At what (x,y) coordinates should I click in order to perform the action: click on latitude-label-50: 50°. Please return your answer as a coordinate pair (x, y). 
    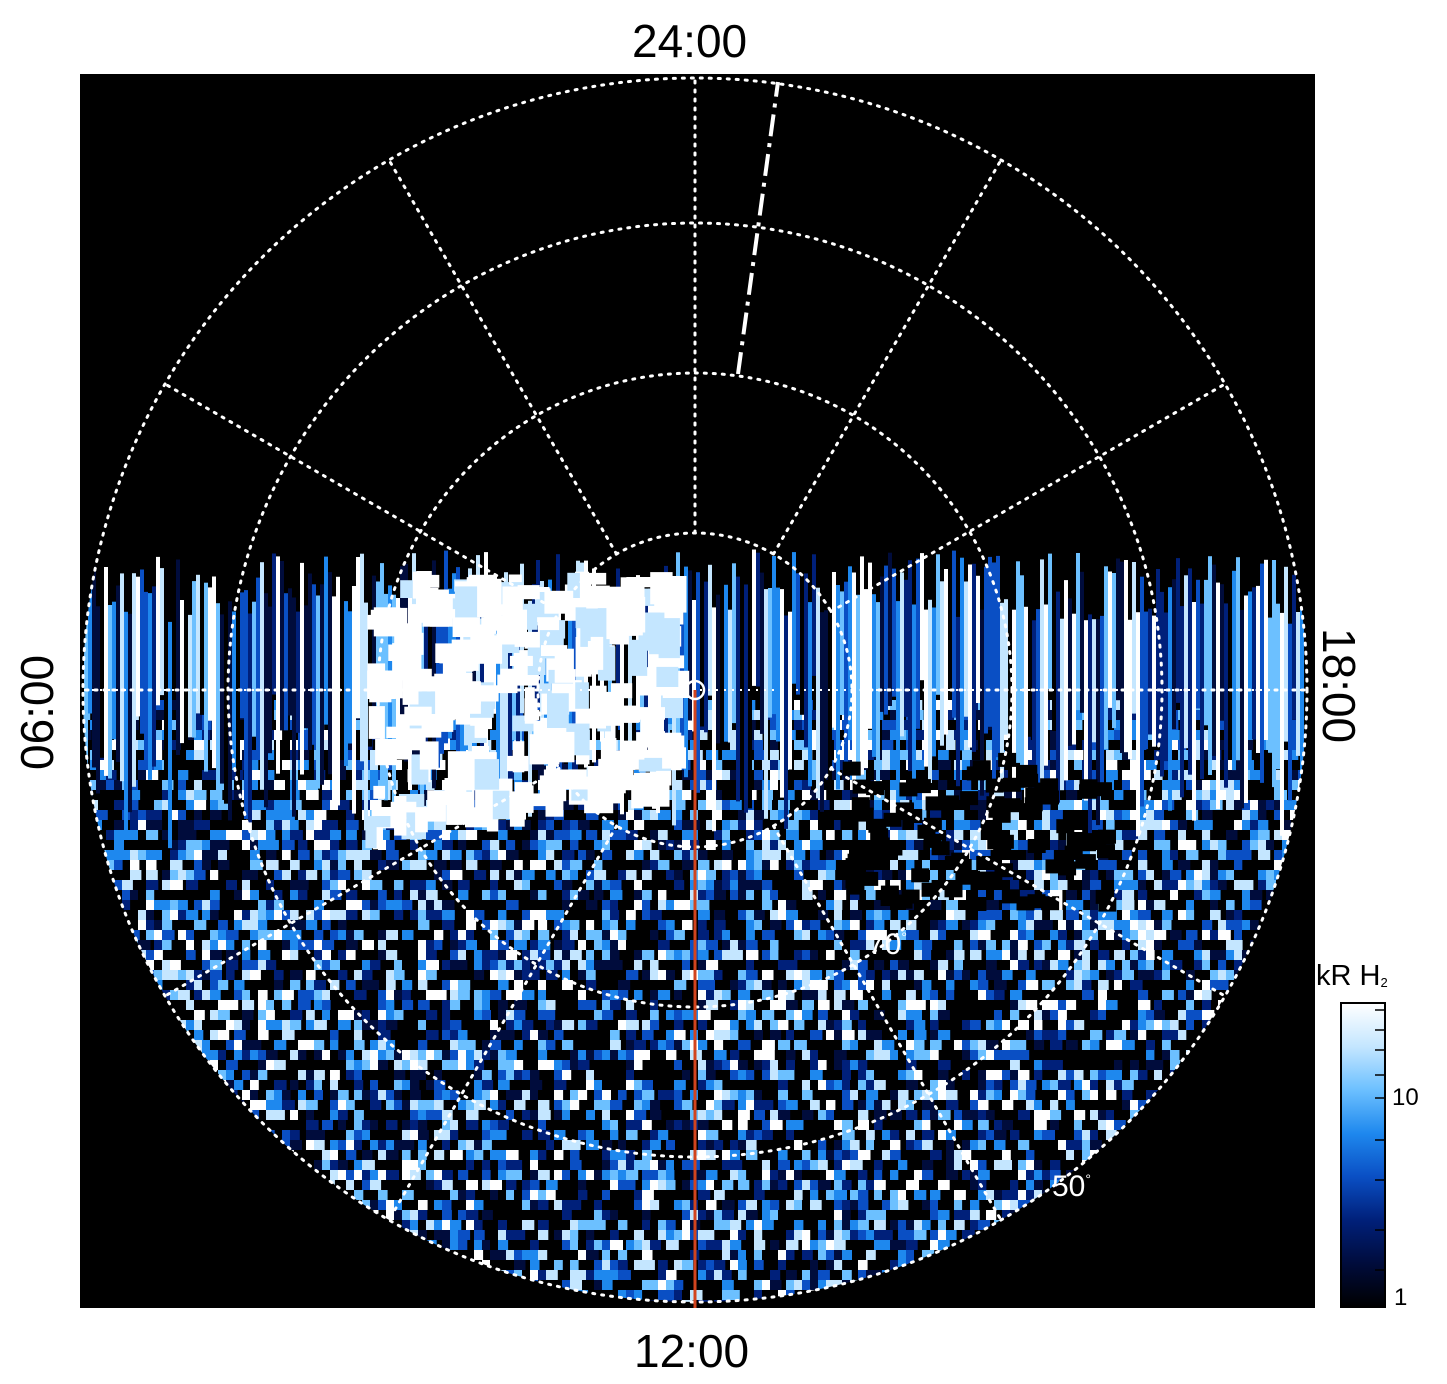
    Looking at the image, I should click on (1071, 1186).